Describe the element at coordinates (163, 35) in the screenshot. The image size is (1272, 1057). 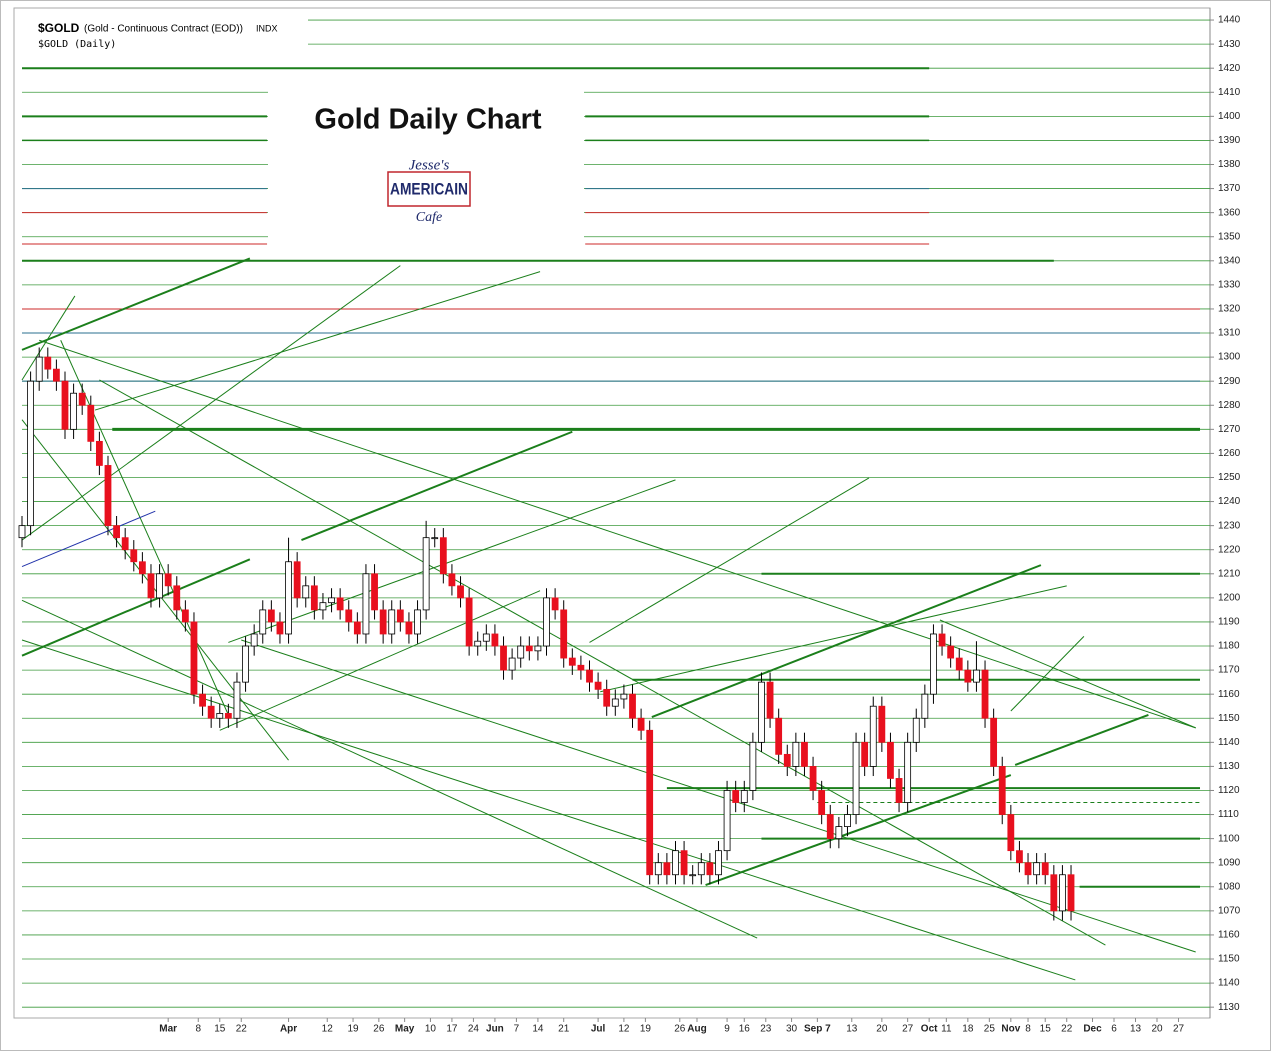
I see `header-box` at that location.